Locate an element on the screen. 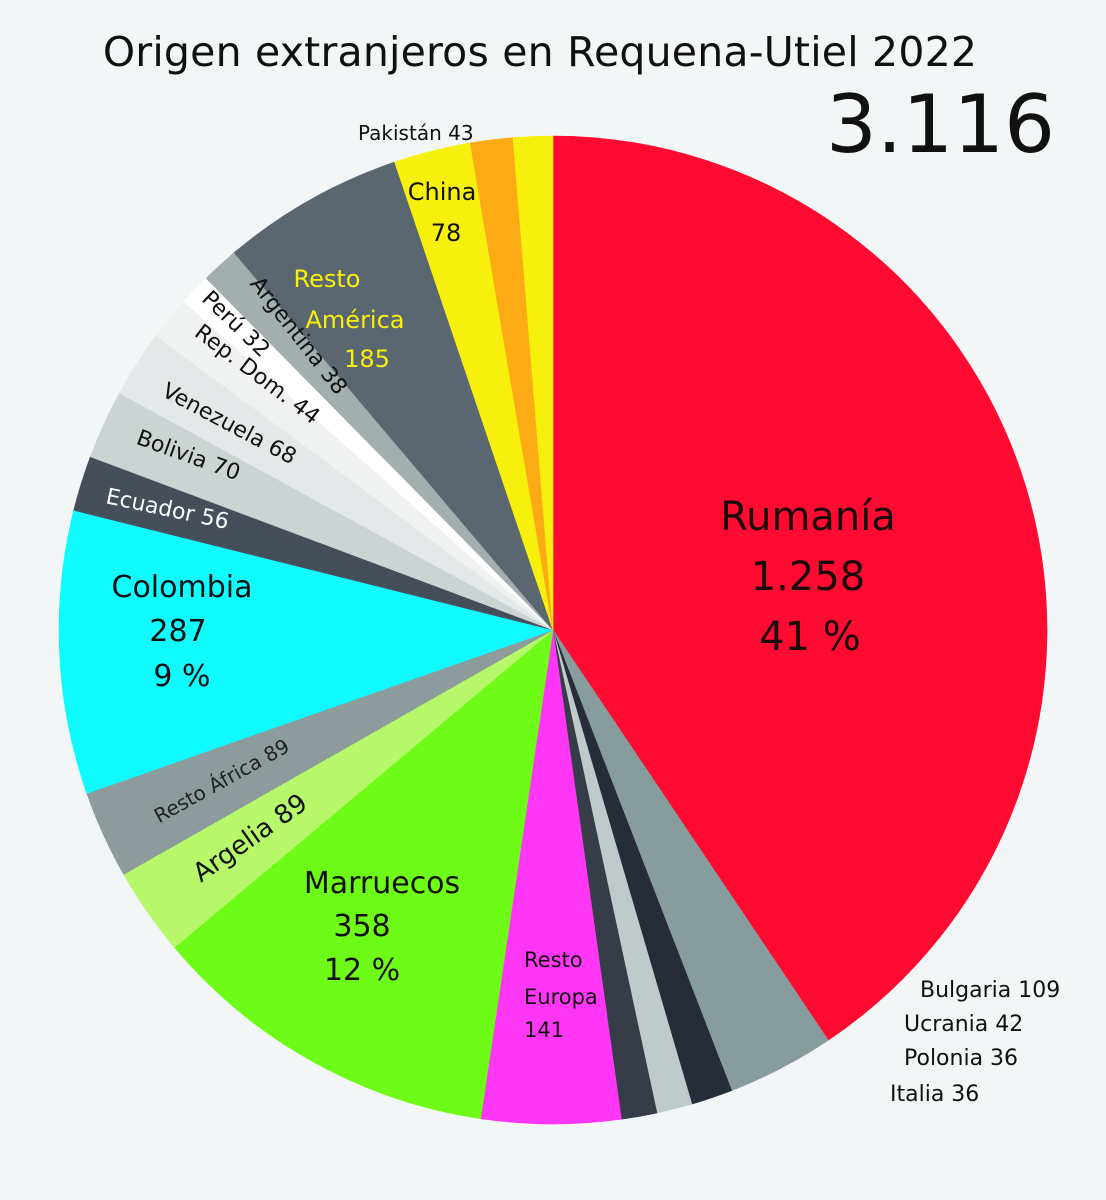 The height and width of the screenshot is (1200, 1106). label-resto-europa-name-2: Europa is located at coordinates (561, 997).